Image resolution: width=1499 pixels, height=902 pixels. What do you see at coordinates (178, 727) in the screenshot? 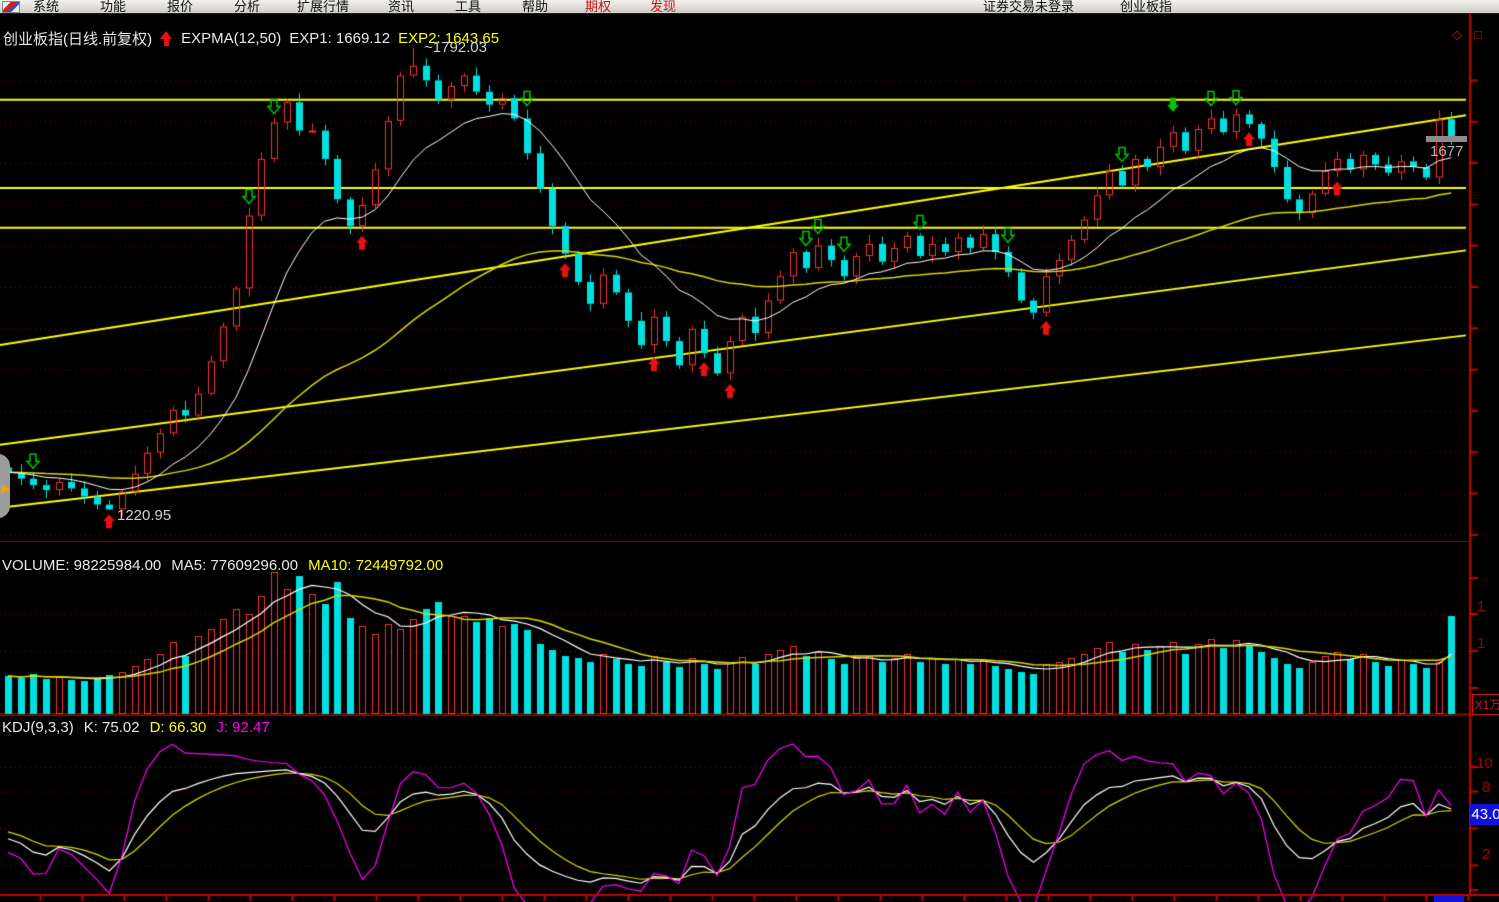
I see `kdj-d-readout: D: 66.30` at bounding box center [178, 727].